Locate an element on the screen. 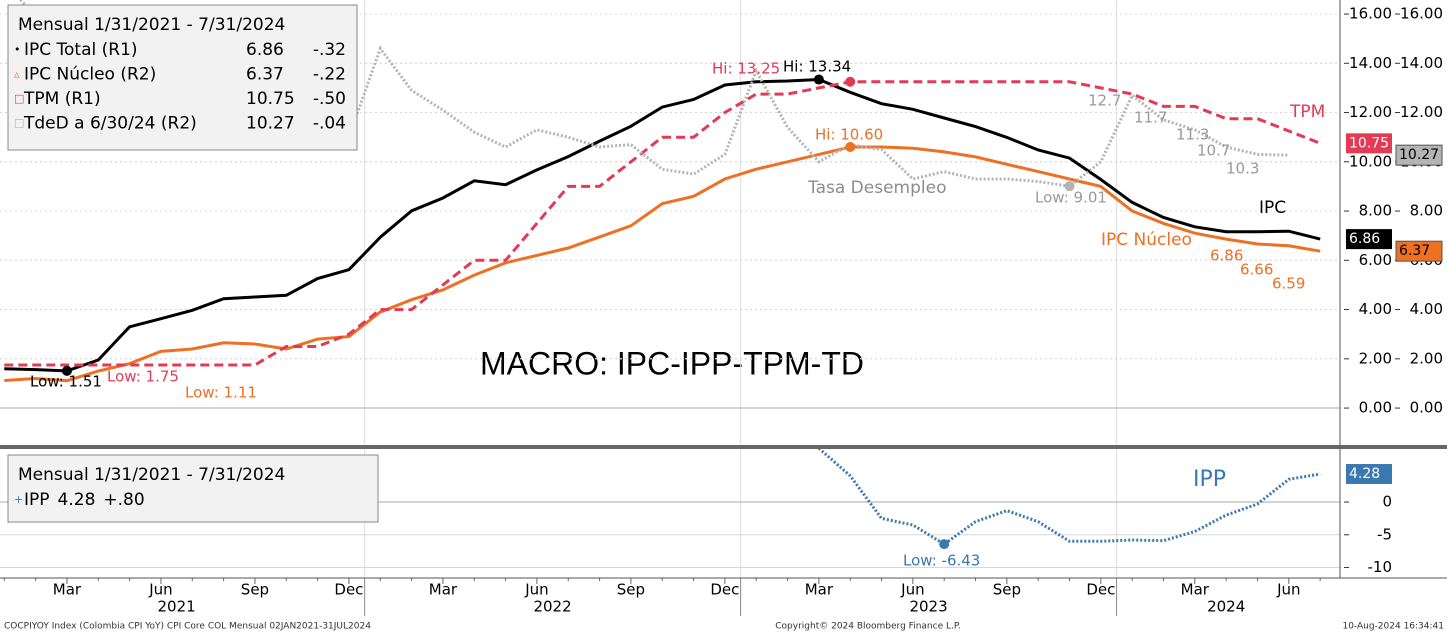 This screenshot has height=634, width=1447. x-year-label: 2021 is located at coordinates (177, 607).